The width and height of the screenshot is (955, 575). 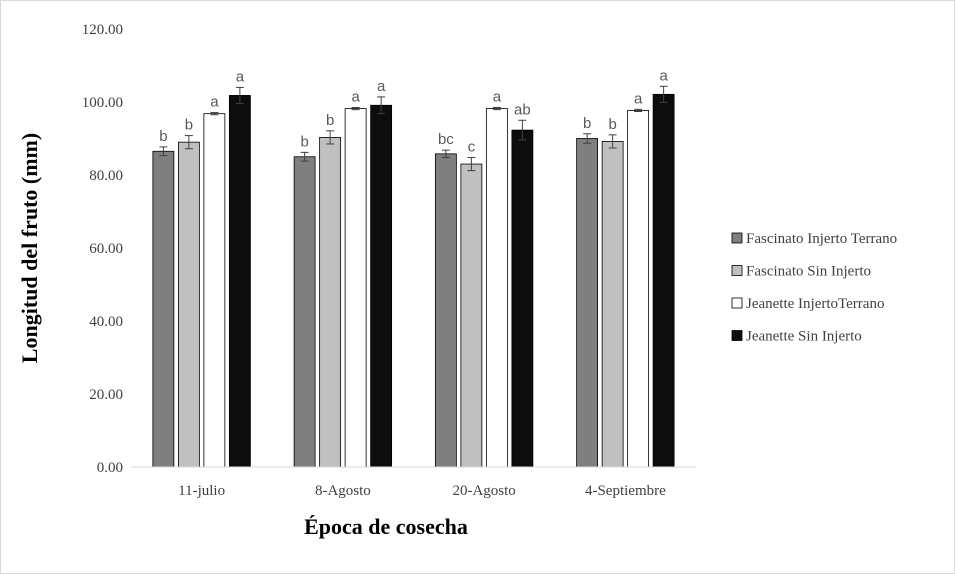 I want to click on y-tick-label: 0.00, so click(x=110, y=468).